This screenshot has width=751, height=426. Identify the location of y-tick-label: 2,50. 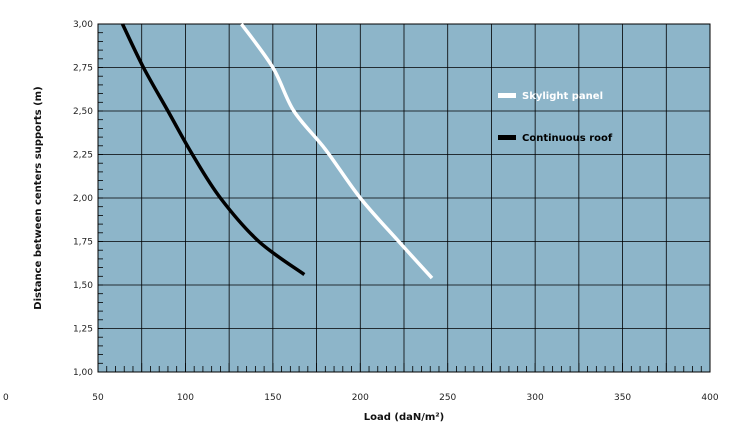
(83, 112).